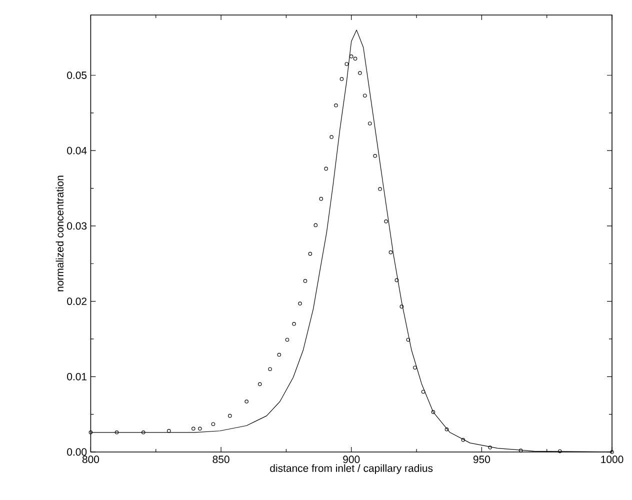 The image size is (632, 500). Describe the element at coordinates (77, 452) in the screenshot. I see `y-tick-label: 0.00` at that location.